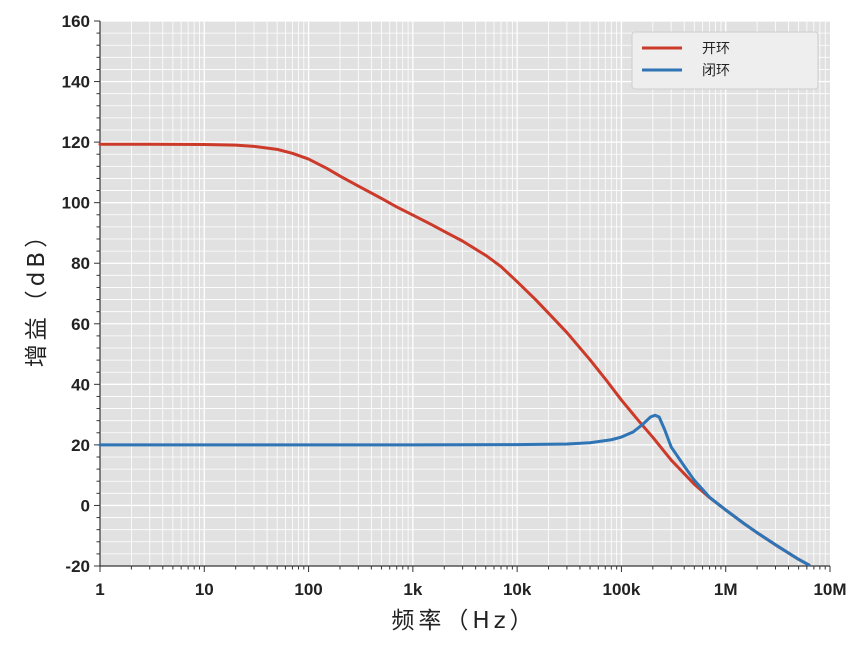  Describe the element at coordinates (80, 384) in the screenshot. I see `y-tick-label: 40` at that location.